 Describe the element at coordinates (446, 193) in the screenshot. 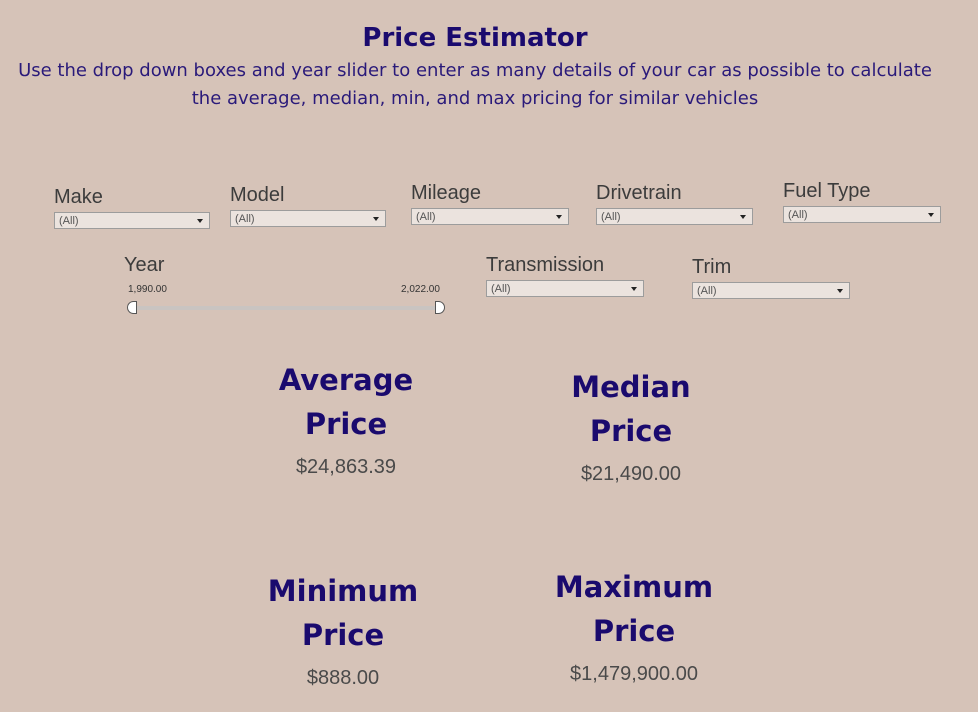

I see `mileage-label: Mileage` at that location.